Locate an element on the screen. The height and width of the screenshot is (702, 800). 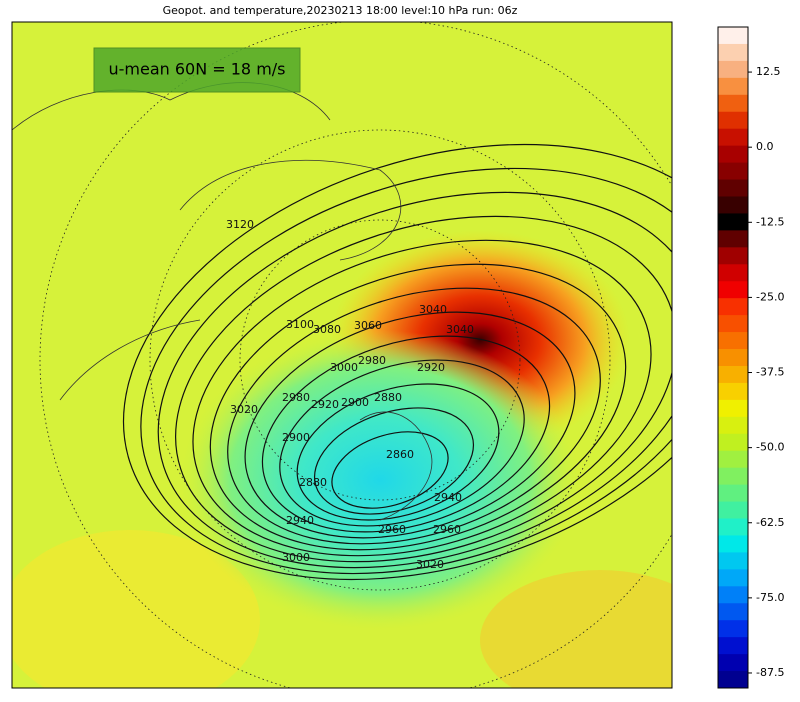
colorbar-tick-label: -25.0 is located at coordinates (770, 296).